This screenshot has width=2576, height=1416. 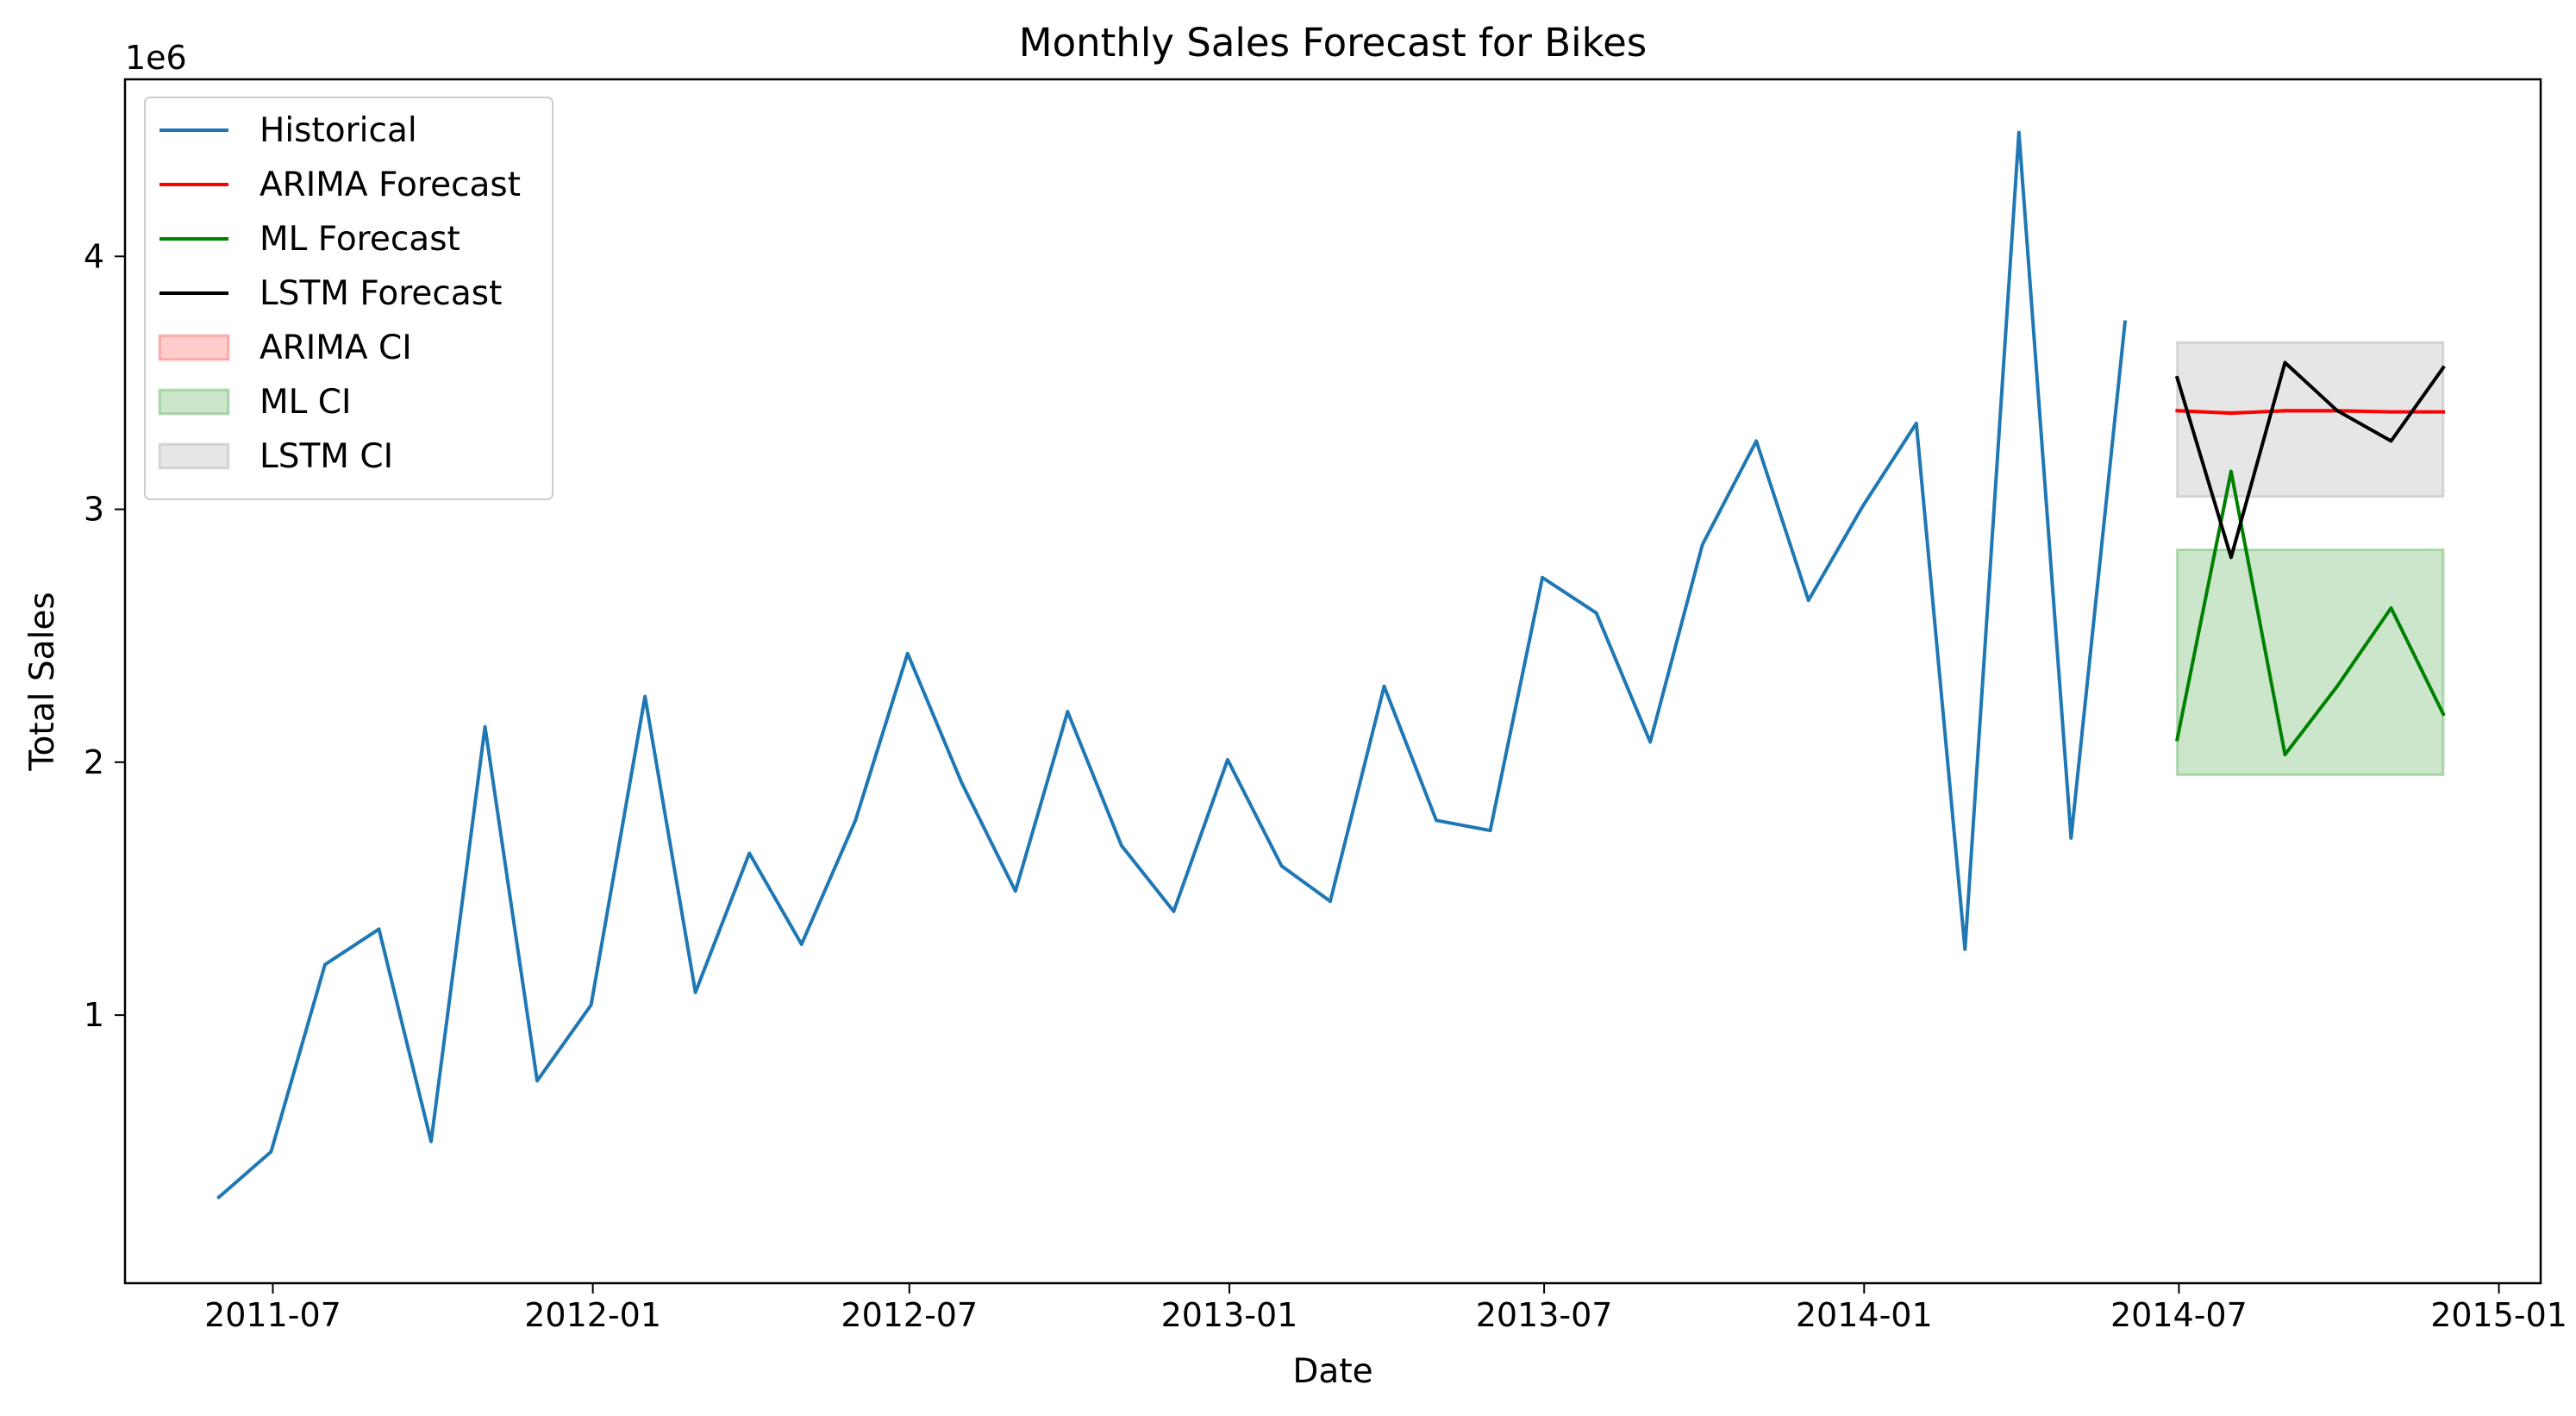 I want to click on y-tick-label: 1, so click(x=94, y=1015).